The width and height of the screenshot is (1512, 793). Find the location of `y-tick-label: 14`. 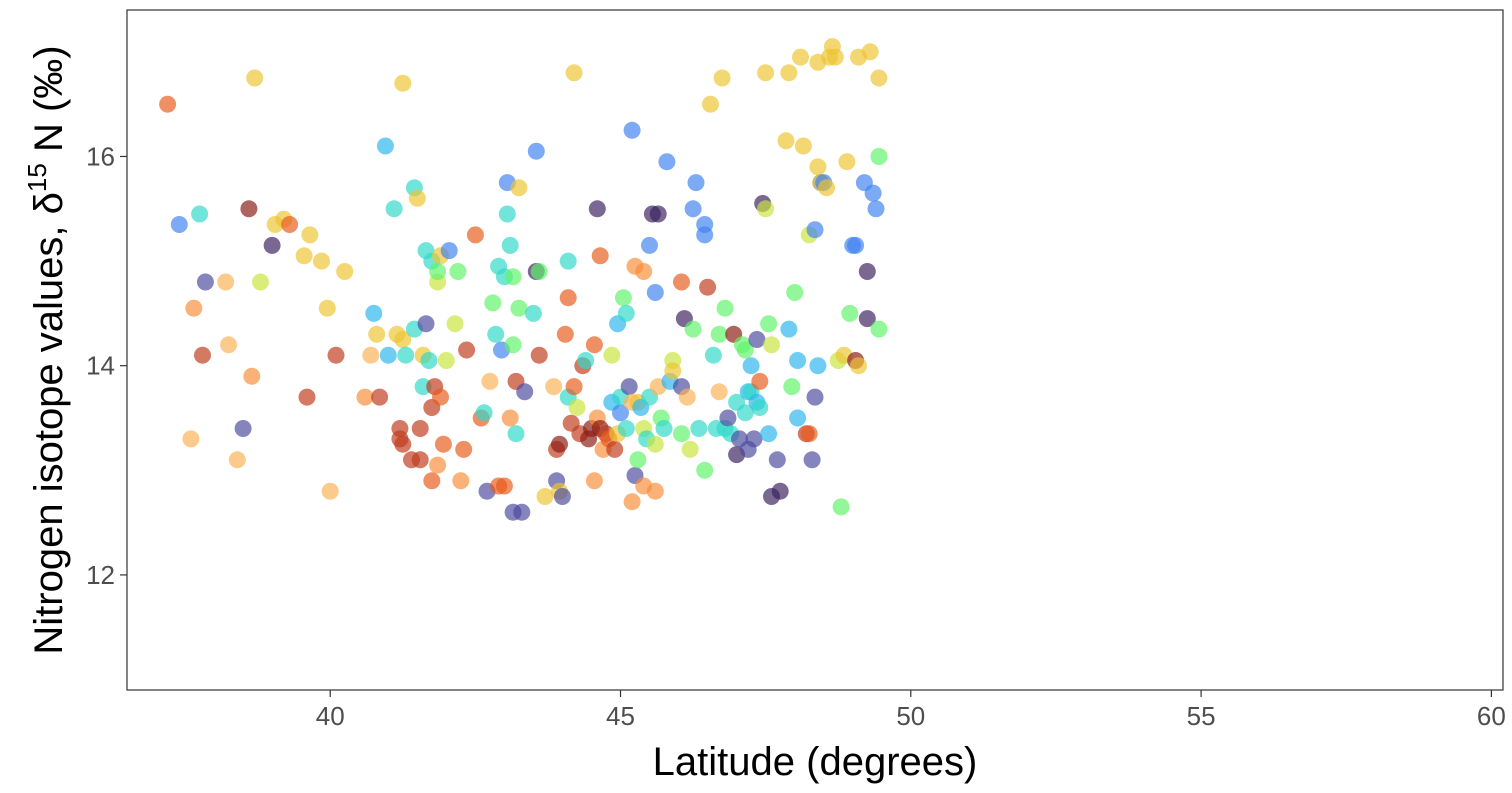

y-tick-label: 14 is located at coordinates (100, 366).